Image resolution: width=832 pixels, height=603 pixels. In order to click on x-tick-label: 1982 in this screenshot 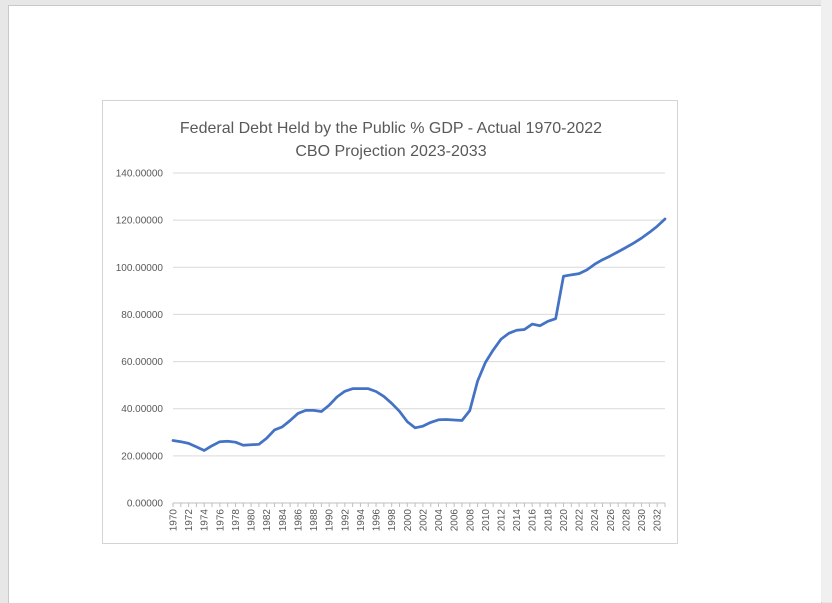, I will do `click(267, 520)`.